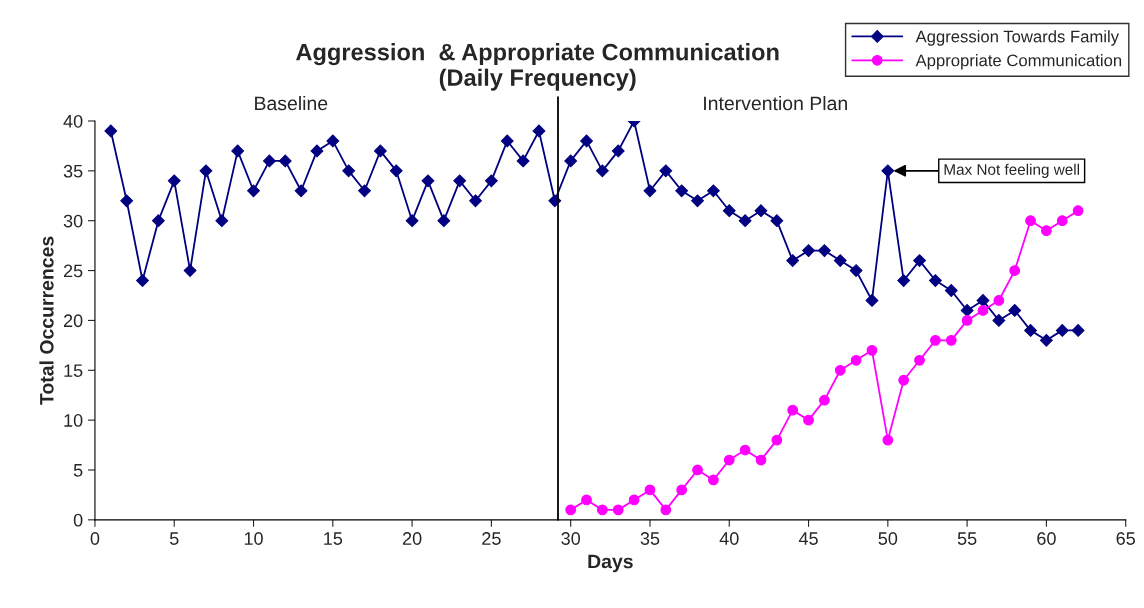 This screenshot has height=608, width=1144. What do you see at coordinates (775, 103) in the screenshot?
I see `text: Intervention Plan` at bounding box center [775, 103].